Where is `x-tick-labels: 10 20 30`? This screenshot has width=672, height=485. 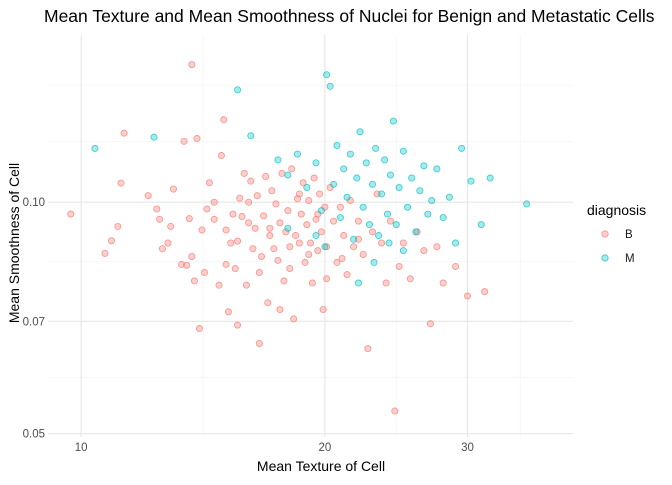 x-tick-labels: 10 20 30 is located at coordinates (274, 448).